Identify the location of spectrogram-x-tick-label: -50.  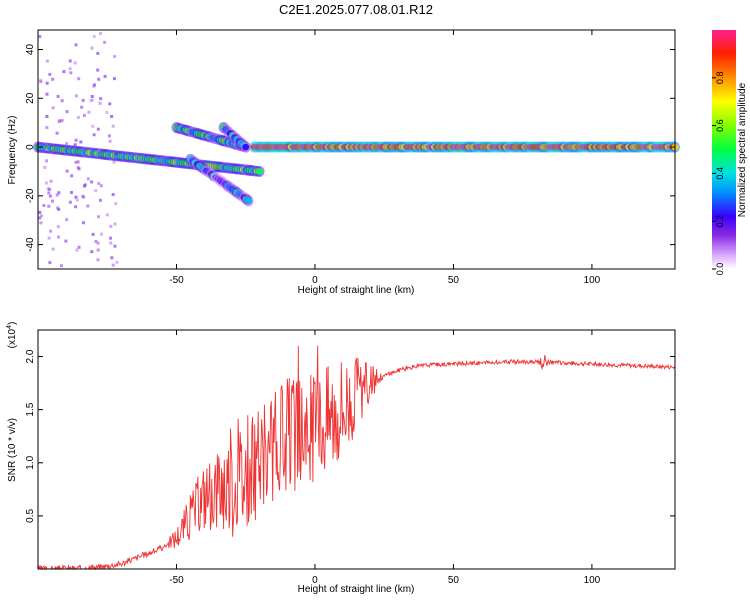
(176, 280).